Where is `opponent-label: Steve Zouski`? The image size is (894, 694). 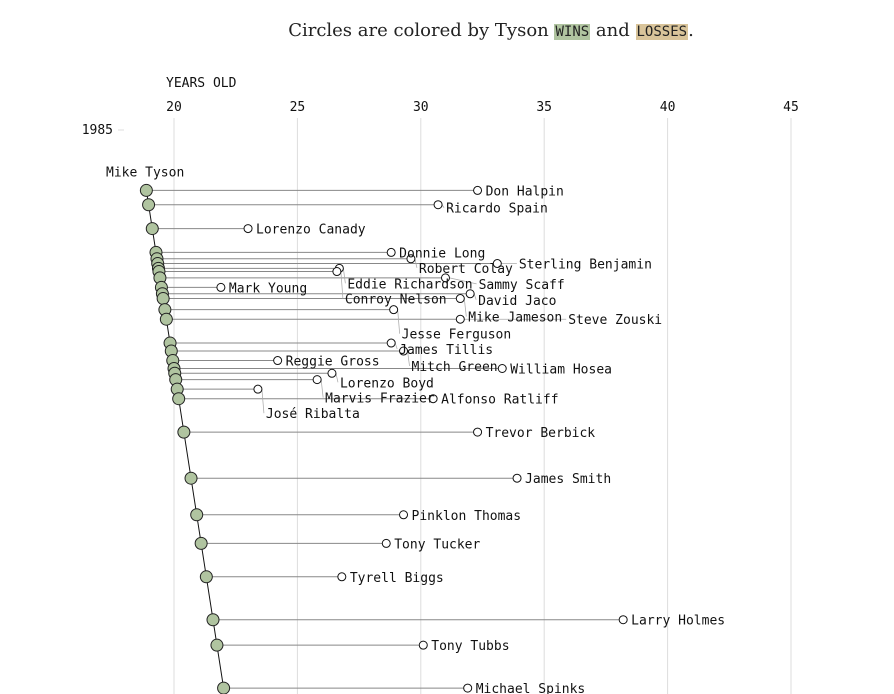
opponent-label: Steve Zouski is located at coordinates (615, 320).